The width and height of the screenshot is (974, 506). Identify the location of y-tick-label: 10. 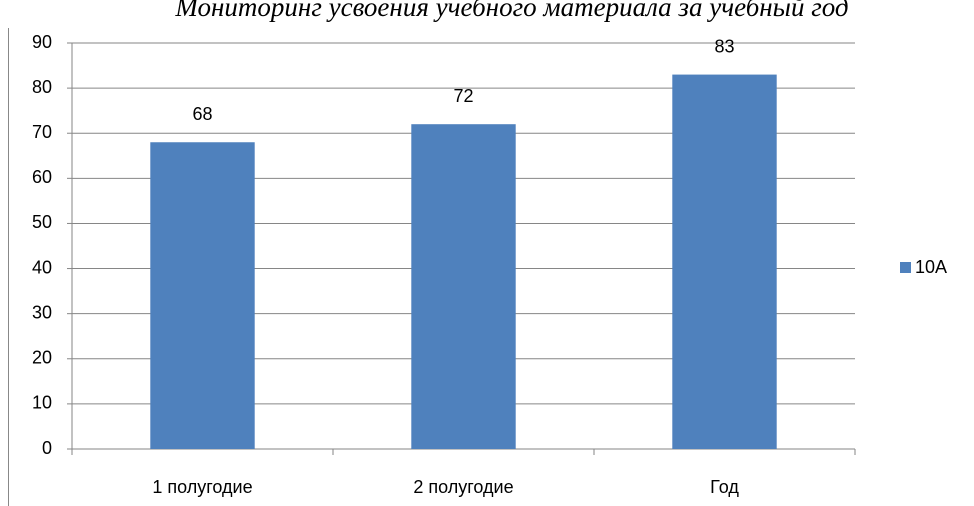
(42, 403).